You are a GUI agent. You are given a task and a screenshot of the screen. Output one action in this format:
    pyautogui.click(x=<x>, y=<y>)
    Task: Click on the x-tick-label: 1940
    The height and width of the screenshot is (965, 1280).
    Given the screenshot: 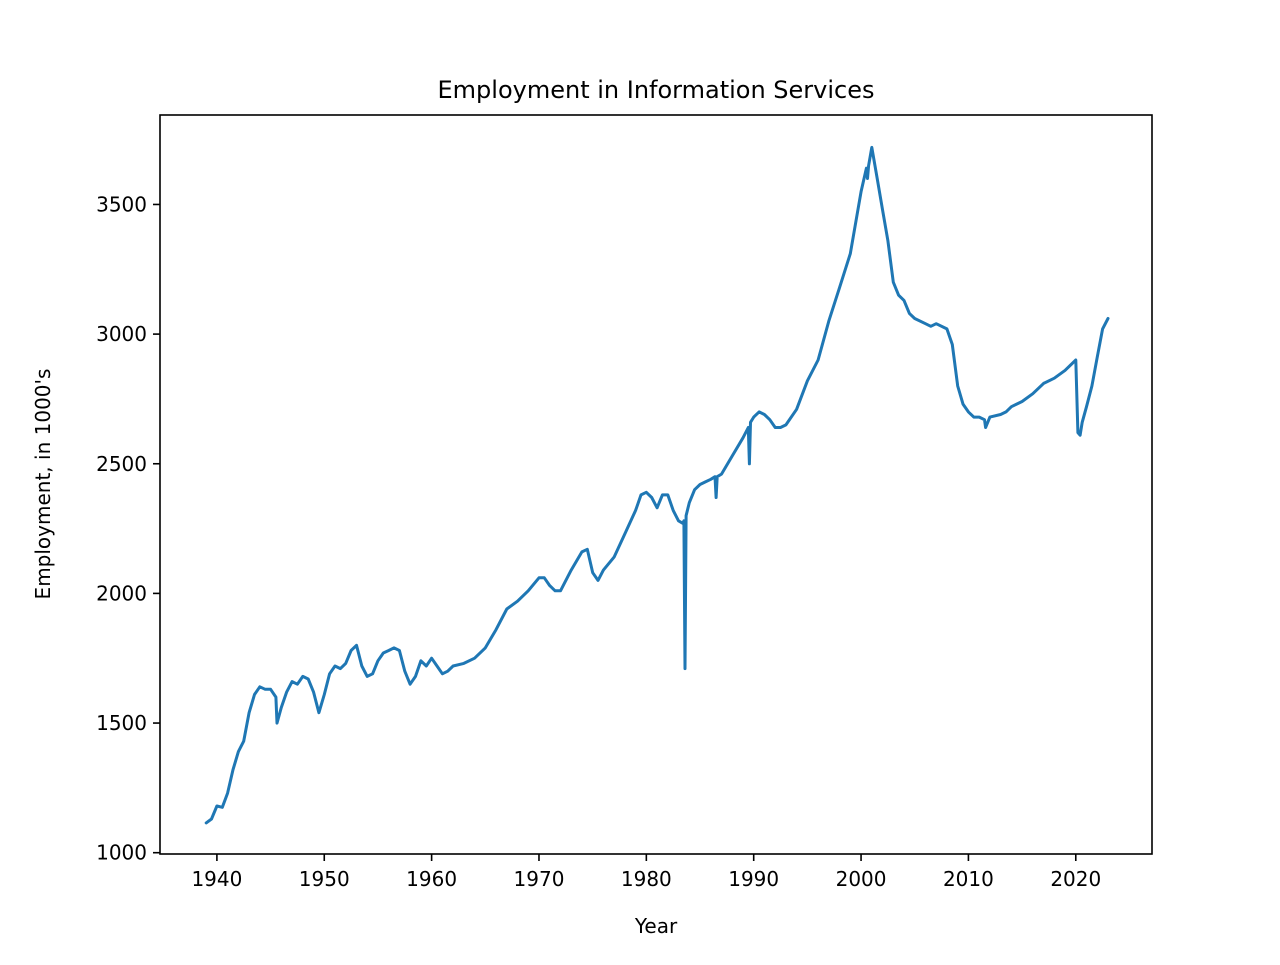 What is the action you would take?
    pyautogui.click(x=216, y=879)
    